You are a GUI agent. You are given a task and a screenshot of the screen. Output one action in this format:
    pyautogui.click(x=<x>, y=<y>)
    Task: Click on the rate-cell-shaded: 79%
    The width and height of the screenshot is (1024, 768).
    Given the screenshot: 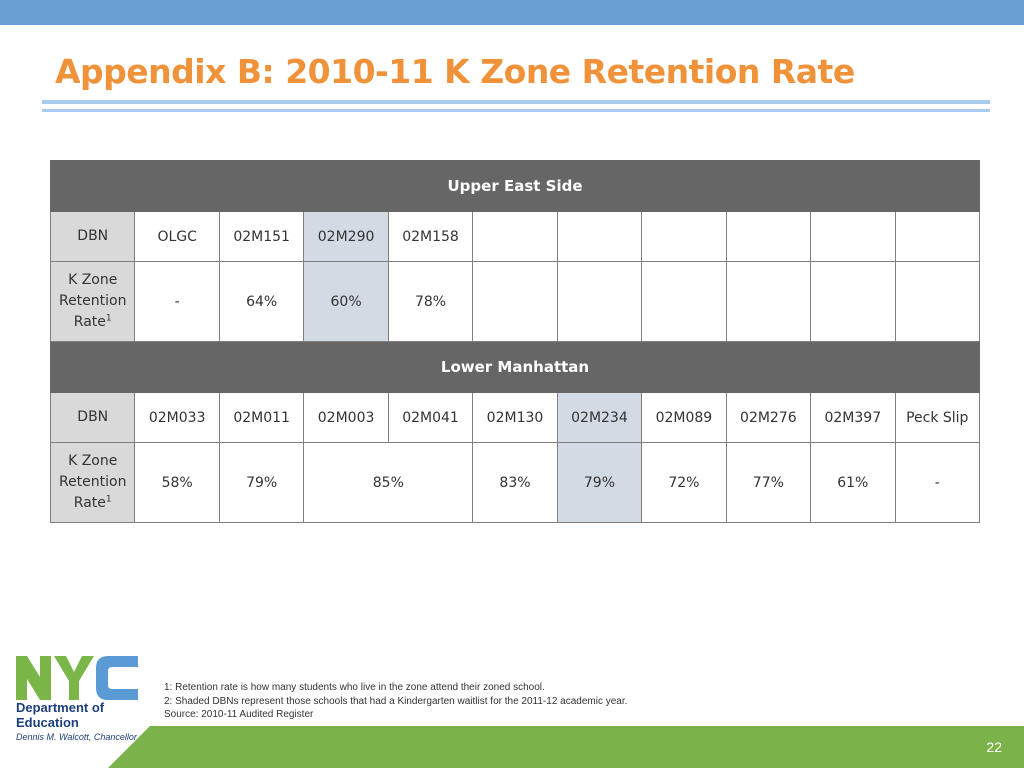 What is the action you would take?
    pyautogui.click(x=599, y=482)
    